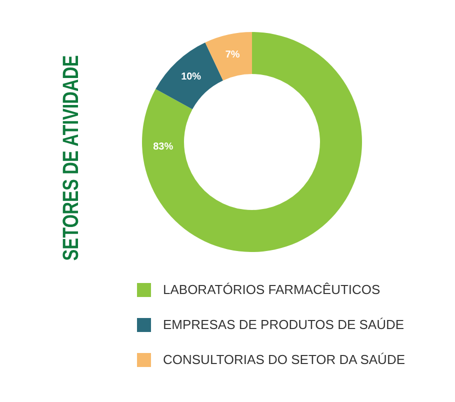  I want to click on data-label: 10%, so click(191, 77).